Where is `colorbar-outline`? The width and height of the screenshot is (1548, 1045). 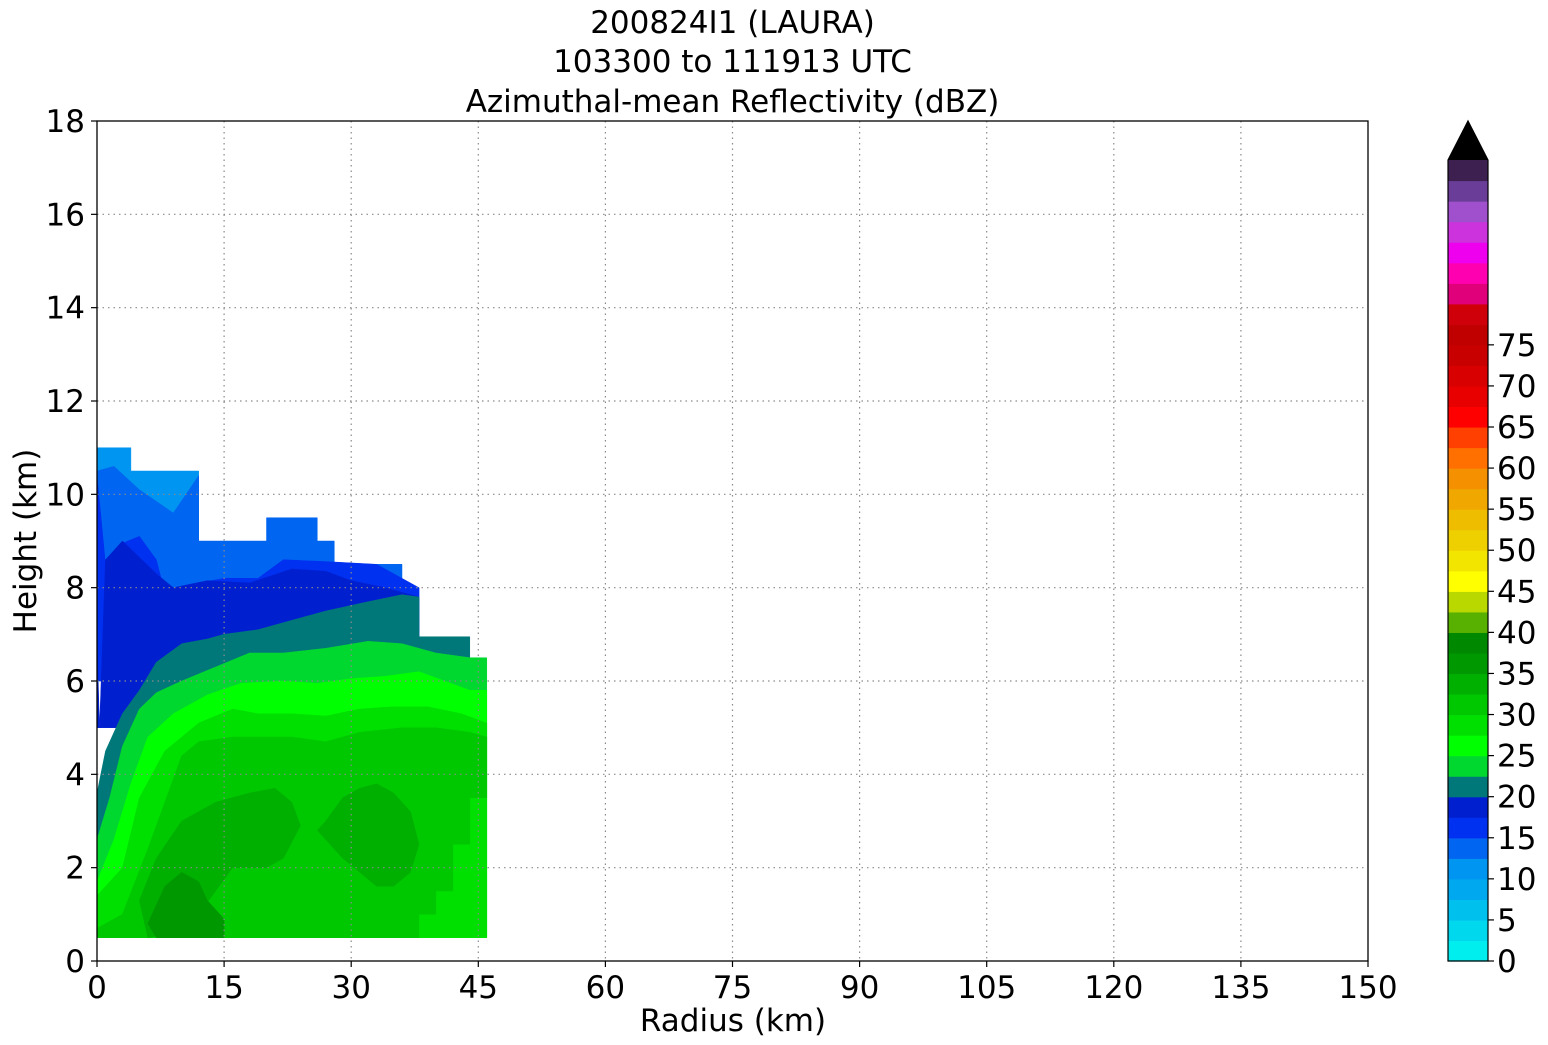 colorbar-outline is located at coordinates (1468, 540).